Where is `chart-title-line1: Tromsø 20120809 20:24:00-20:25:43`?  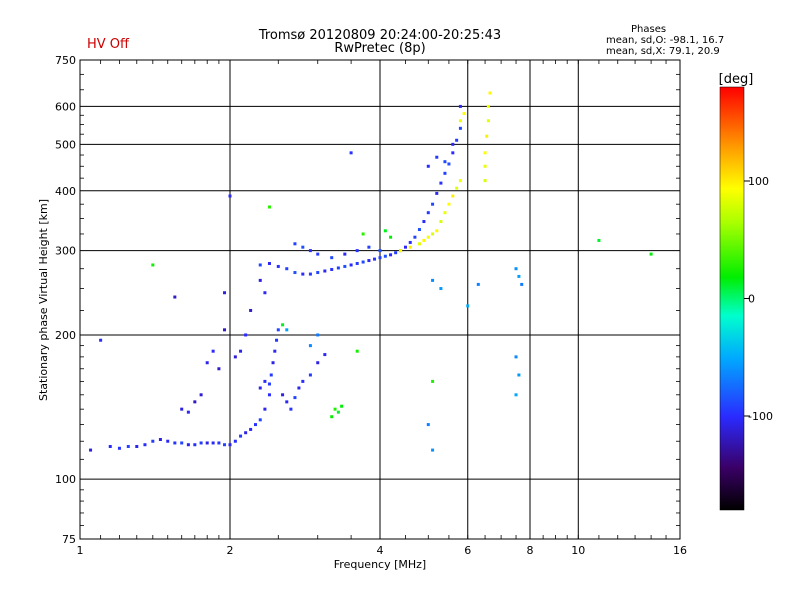
chart-title-line1: Tromsø 20120809 20:24:00-20:25:43 is located at coordinates (380, 35).